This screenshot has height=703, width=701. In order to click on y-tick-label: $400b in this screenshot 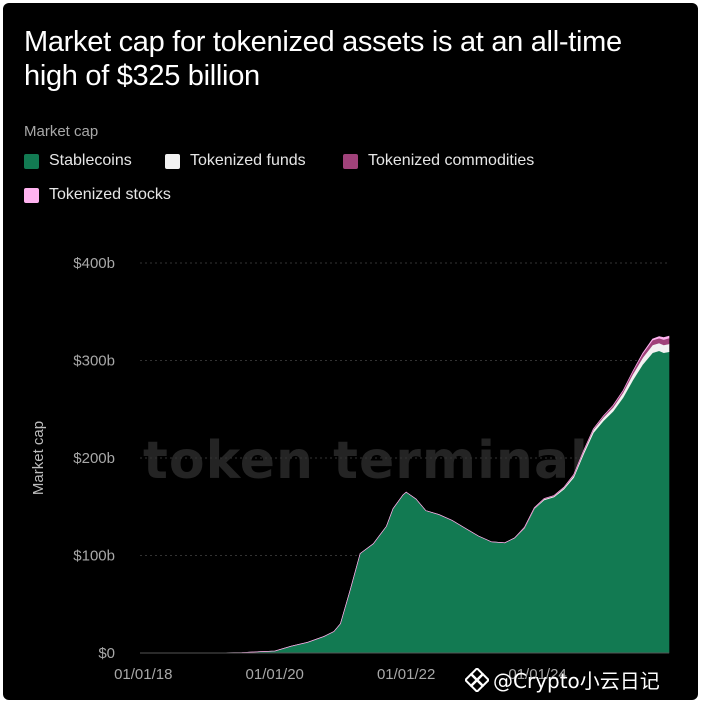, I will do `click(94, 263)`.